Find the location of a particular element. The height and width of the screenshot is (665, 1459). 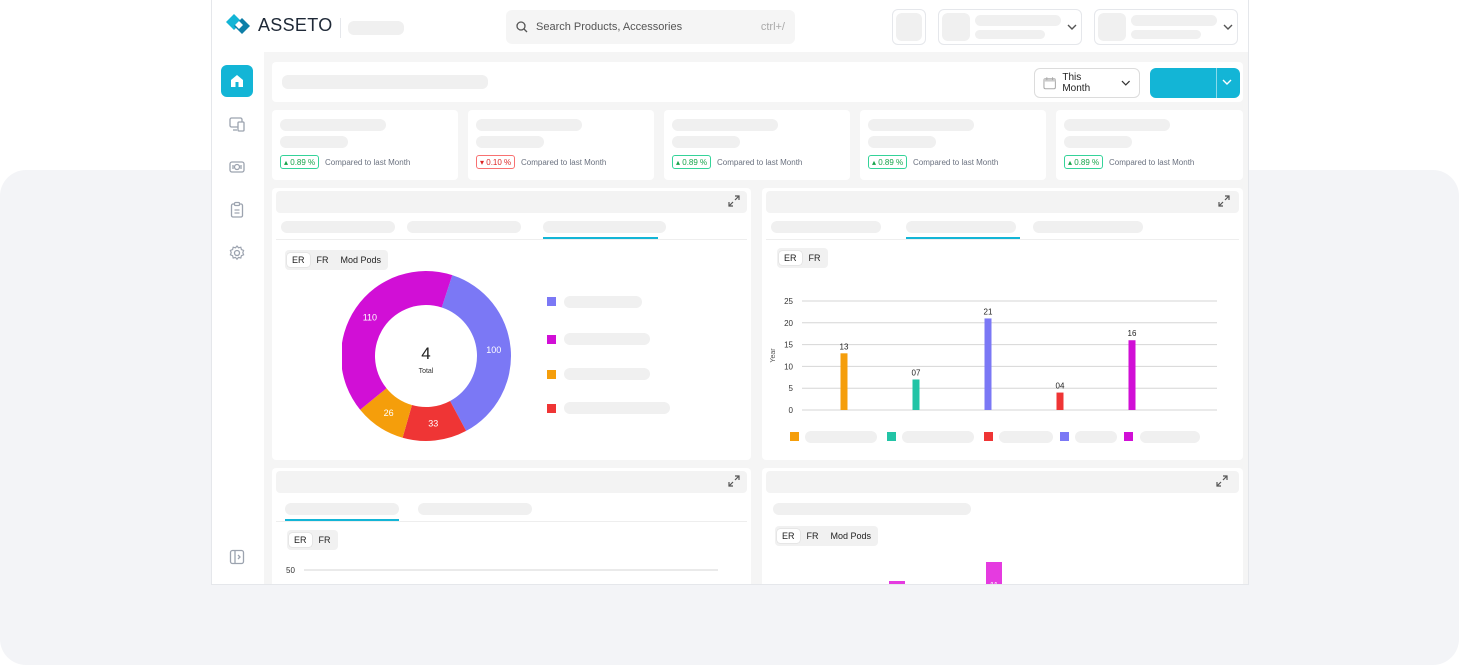

search-icon is located at coordinates (522, 27).